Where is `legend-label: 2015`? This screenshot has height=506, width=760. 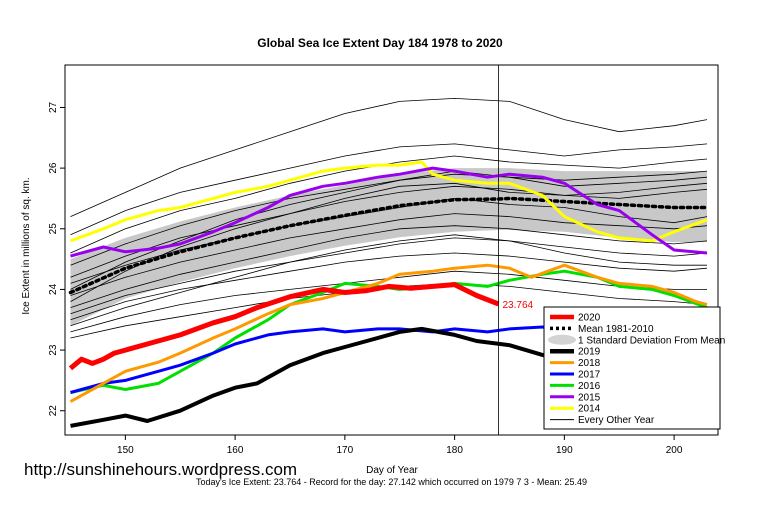
legend-label: 2015 is located at coordinates (589, 397).